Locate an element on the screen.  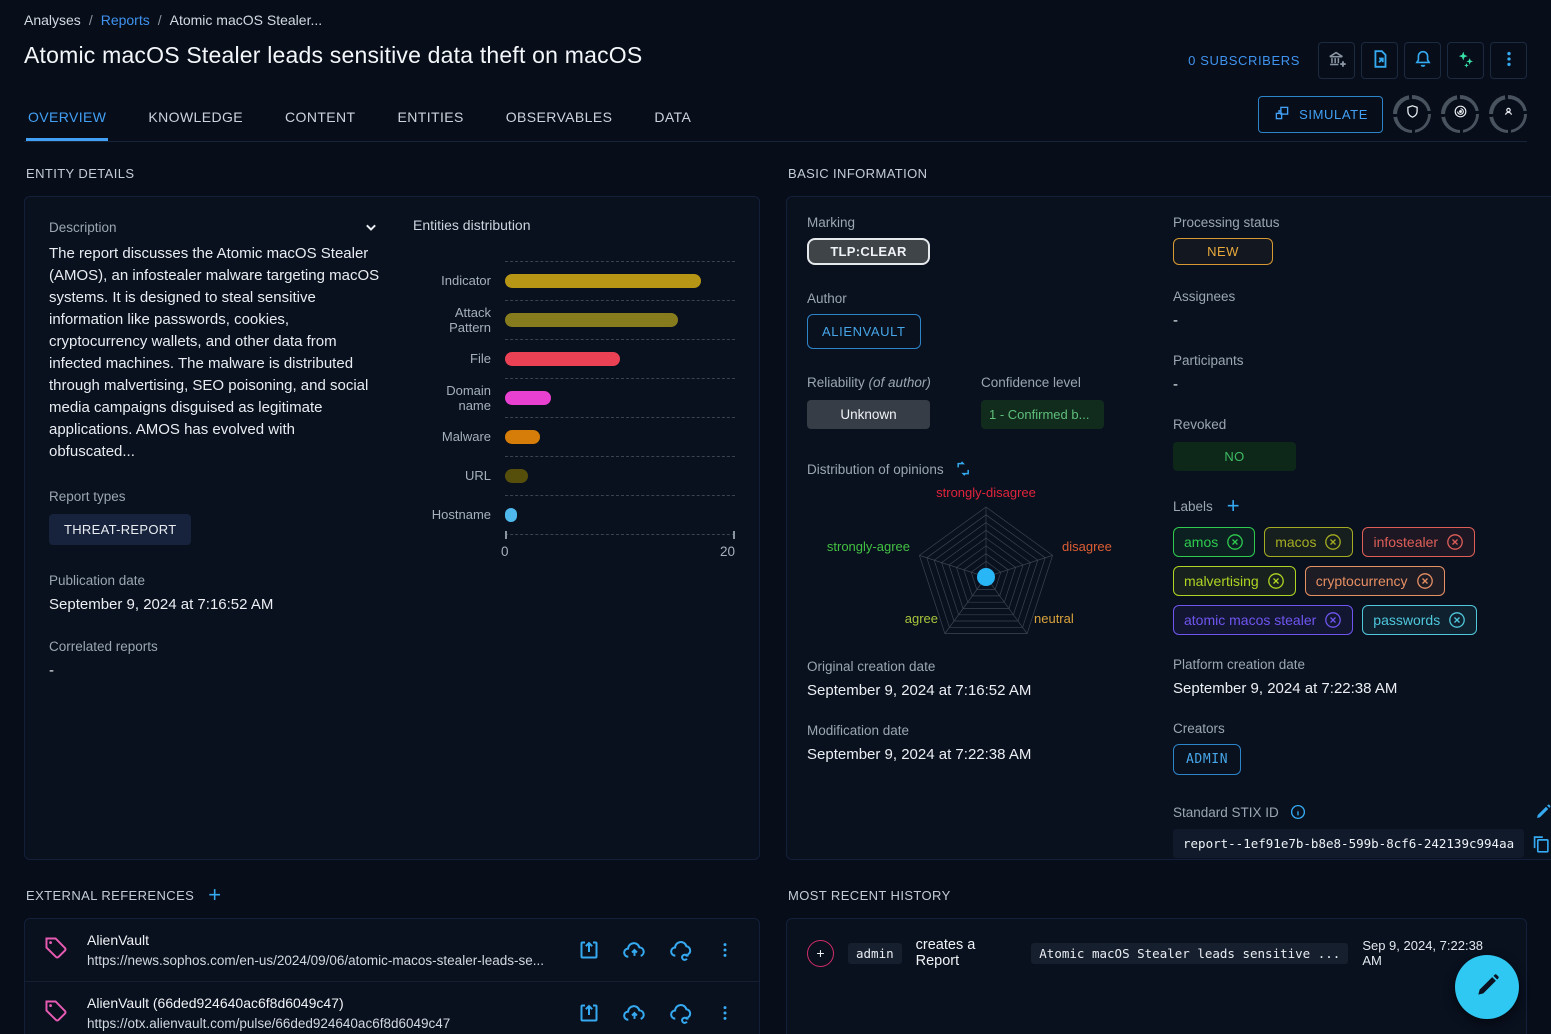
reliability-label: Reliability (of author) is located at coordinates (869, 382).